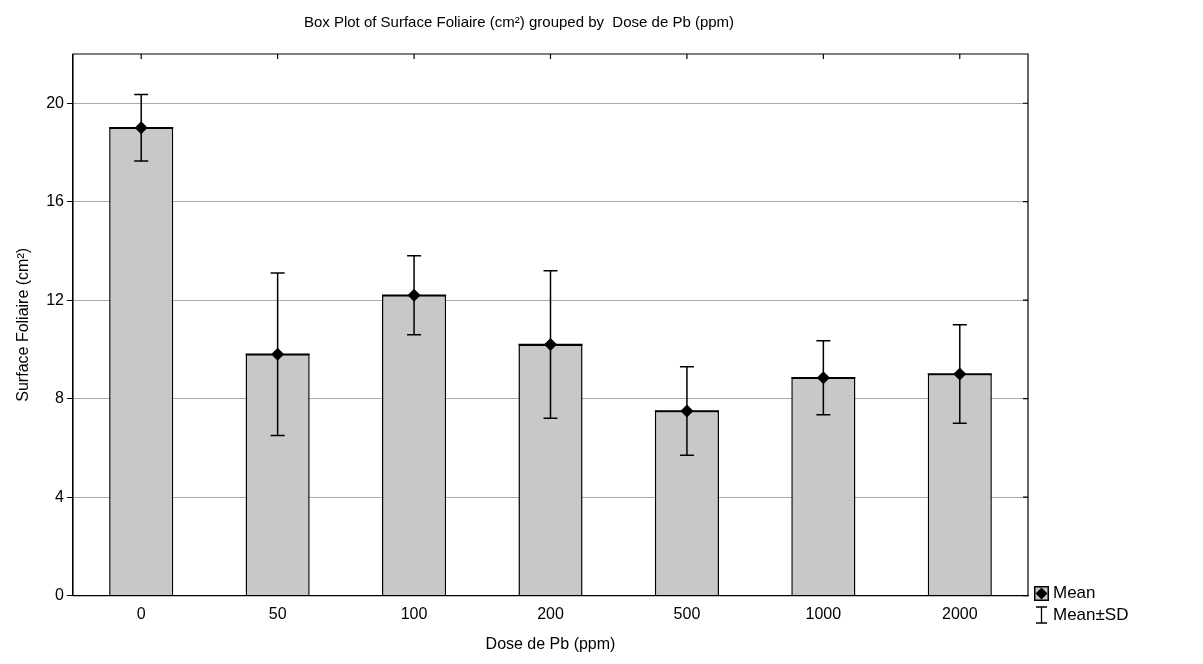 The height and width of the screenshot is (664, 1203). I want to click on legend-label: Mean, so click(1074, 593).